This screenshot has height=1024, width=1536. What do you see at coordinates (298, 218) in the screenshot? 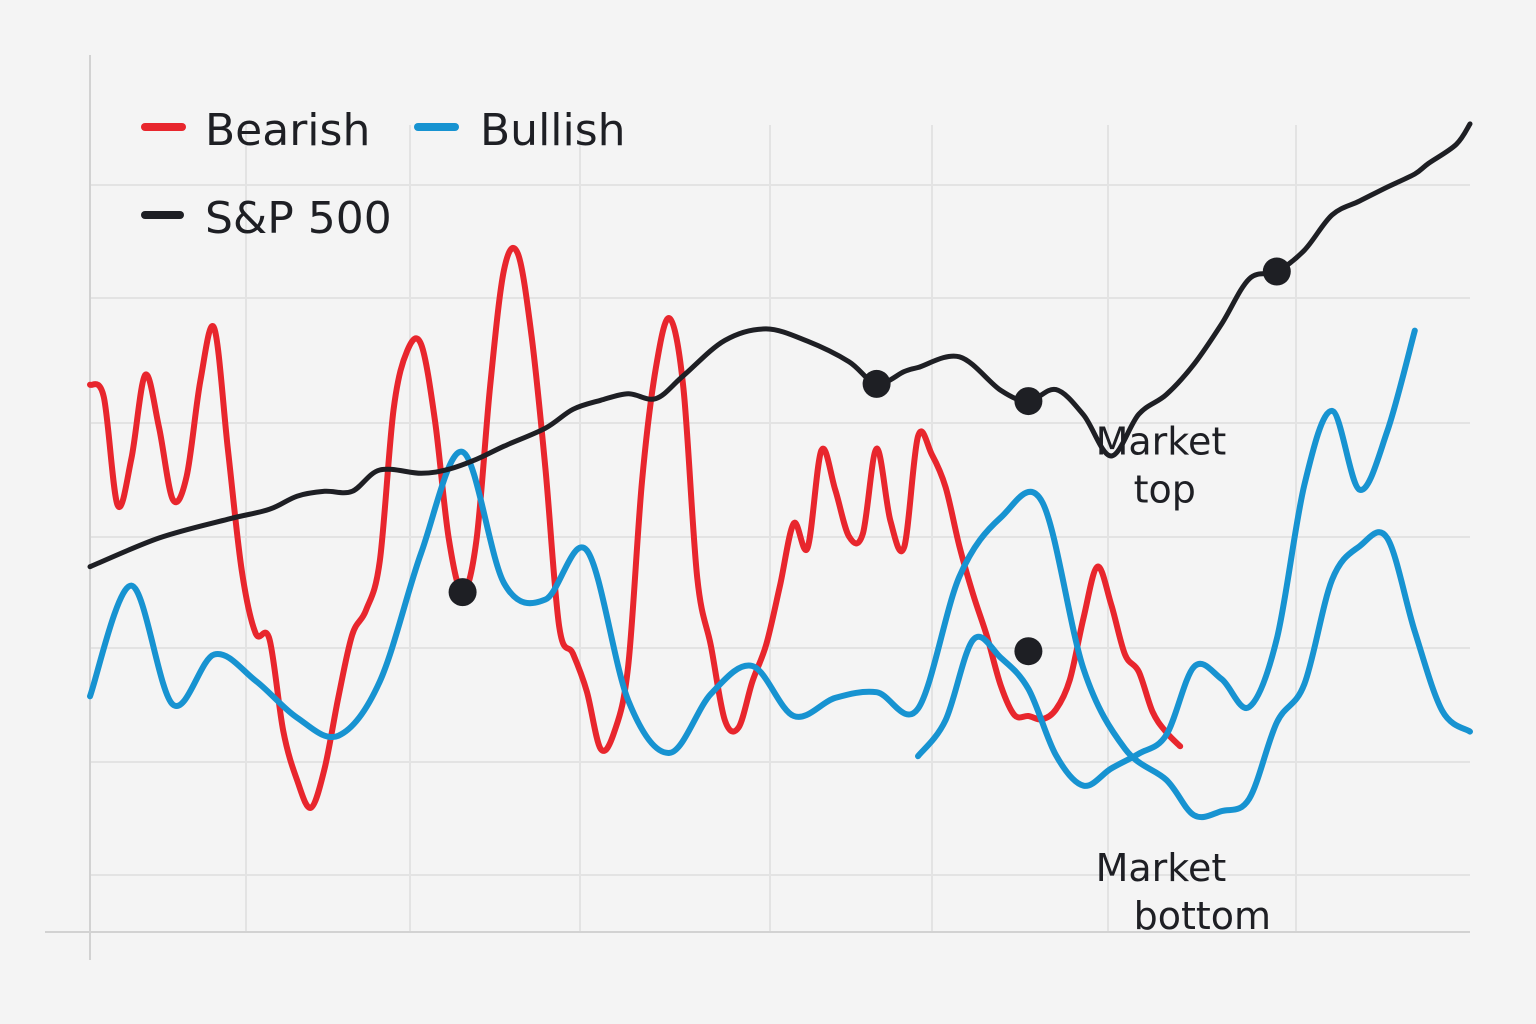
I see `legend-label-sp500: S&P 500` at bounding box center [298, 218].